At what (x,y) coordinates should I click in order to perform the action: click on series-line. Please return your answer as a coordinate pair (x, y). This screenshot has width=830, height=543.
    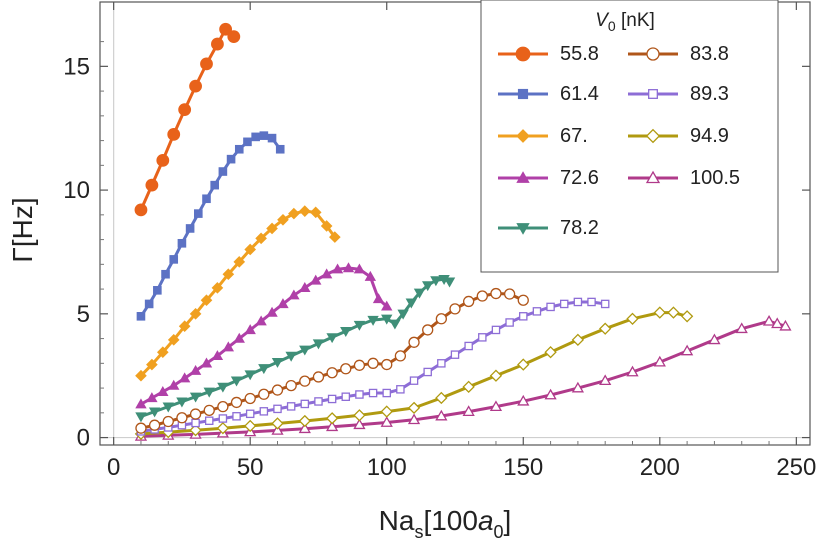
    Looking at the image, I should click on (187, 119).